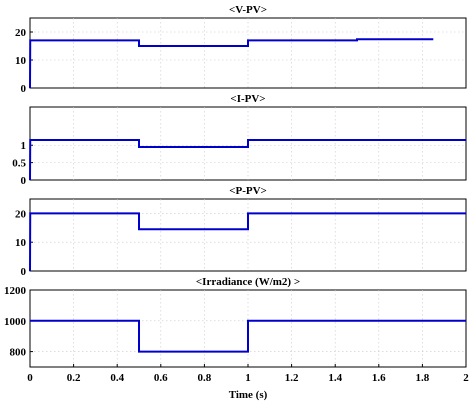 This screenshot has width=474, height=404. Describe the element at coordinates (19, 164) in the screenshot. I see `y-tick-label: 0.5` at that location.